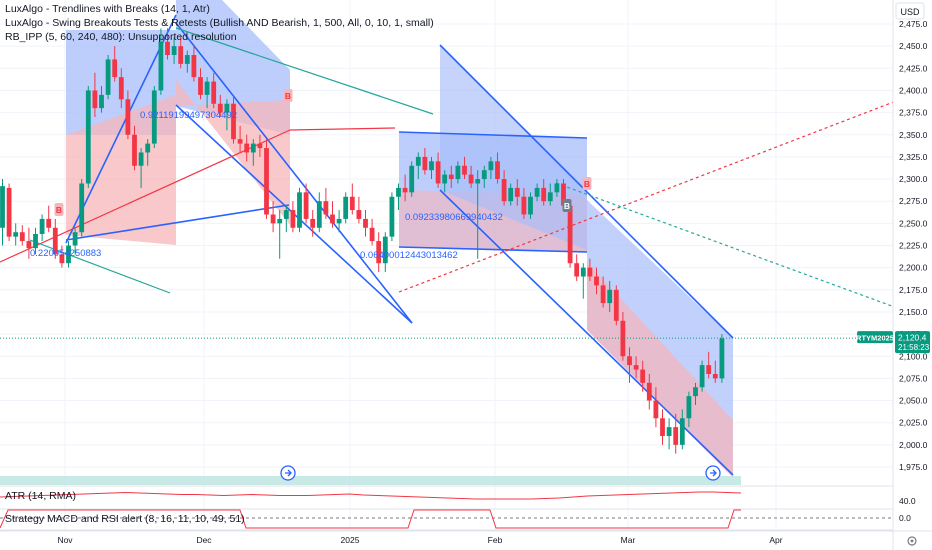 The height and width of the screenshot is (550, 932). I want to click on symbol-price-tag: RTYM2025 2,120.421:58:23, so click(893, 342).